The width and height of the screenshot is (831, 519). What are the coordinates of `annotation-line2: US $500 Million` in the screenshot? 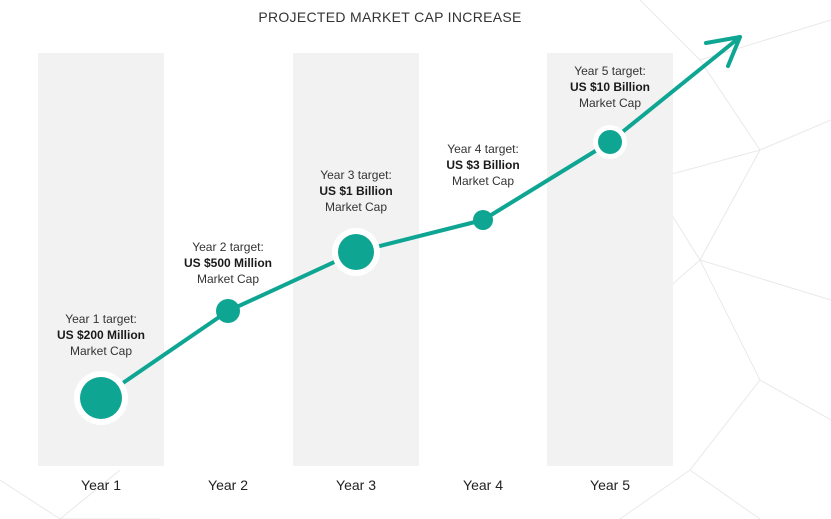 It's located at (228, 263).